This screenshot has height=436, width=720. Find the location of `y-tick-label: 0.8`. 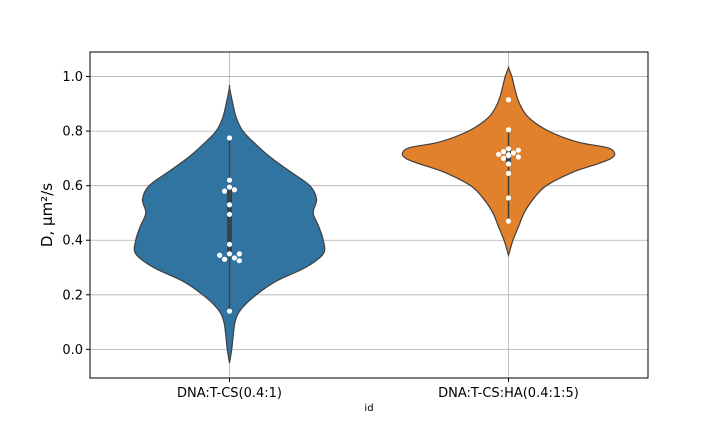

y-tick-label: 0.8 is located at coordinates (72, 132).